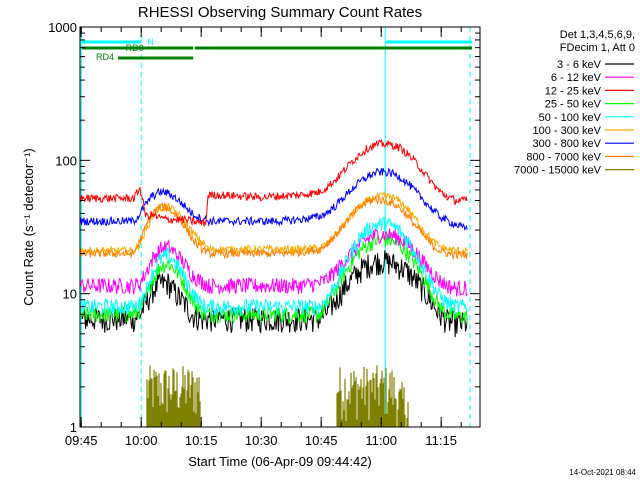  Describe the element at coordinates (66, 160) in the screenshot. I see `y-tick-label: 100` at that location.